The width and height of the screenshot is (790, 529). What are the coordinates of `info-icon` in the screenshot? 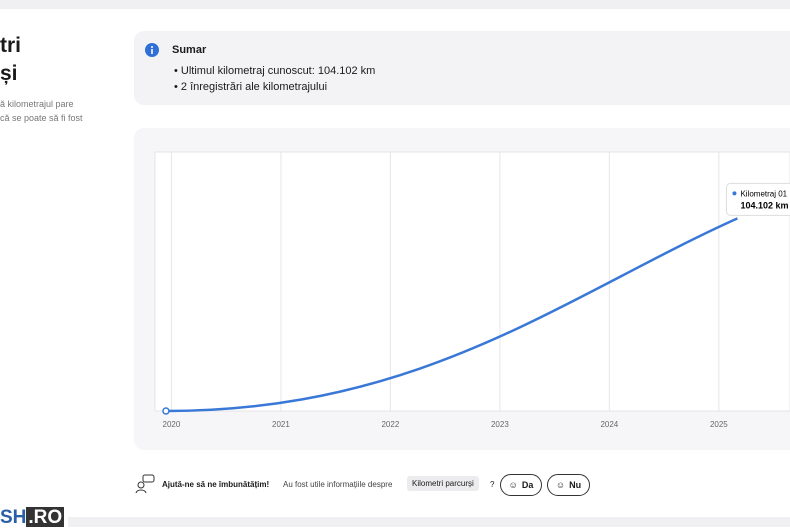 It's located at (152, 50).